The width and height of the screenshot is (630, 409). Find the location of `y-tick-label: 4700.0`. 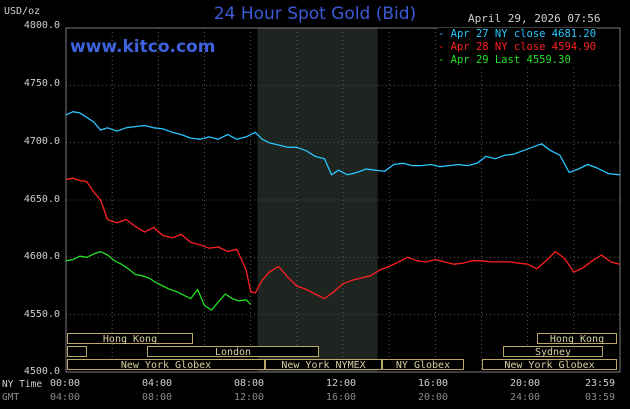

y-tick-label: 4700.0 is located at coordinates (41, 141).